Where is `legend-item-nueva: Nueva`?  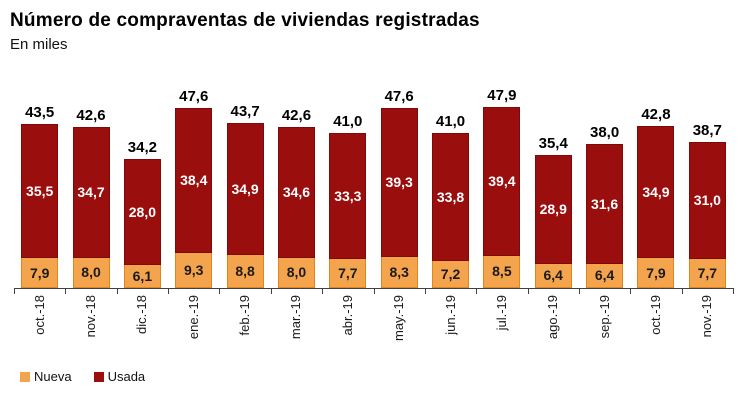
legend-item-nueva: Nueva is located at coordinates (46, 376).